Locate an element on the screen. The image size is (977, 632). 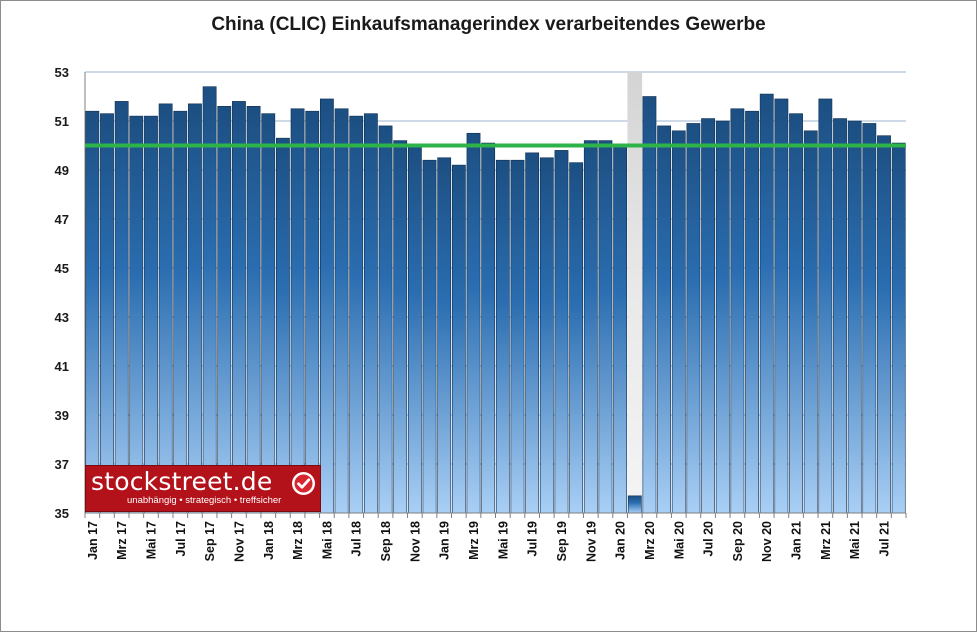
x-tick-label: Jul 21 is located at coordinates (885, 538).